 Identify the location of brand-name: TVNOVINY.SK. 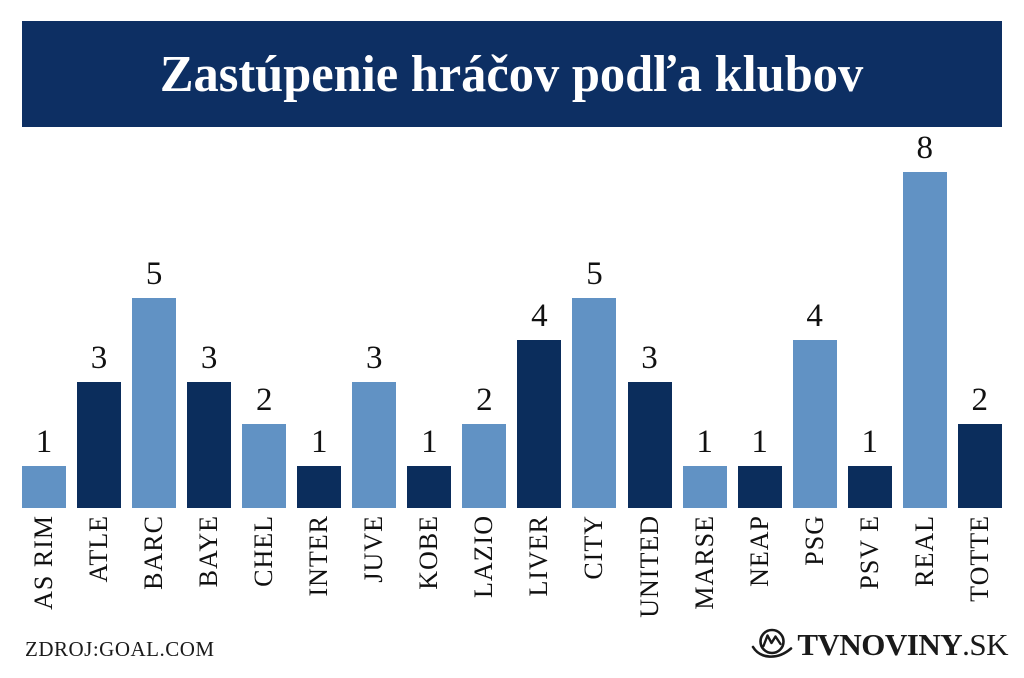
(902, 645).